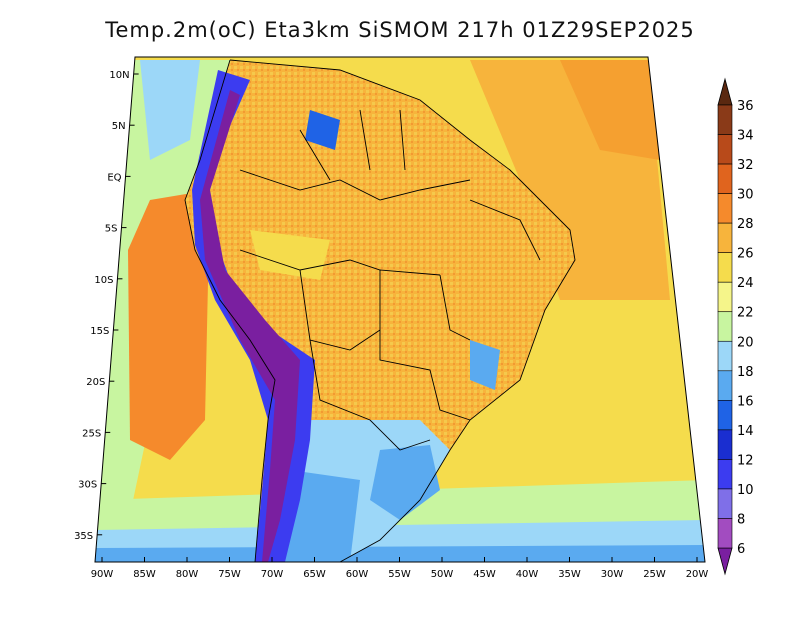  I want to click on lon-tick-label: 90W, so click(102, 574).